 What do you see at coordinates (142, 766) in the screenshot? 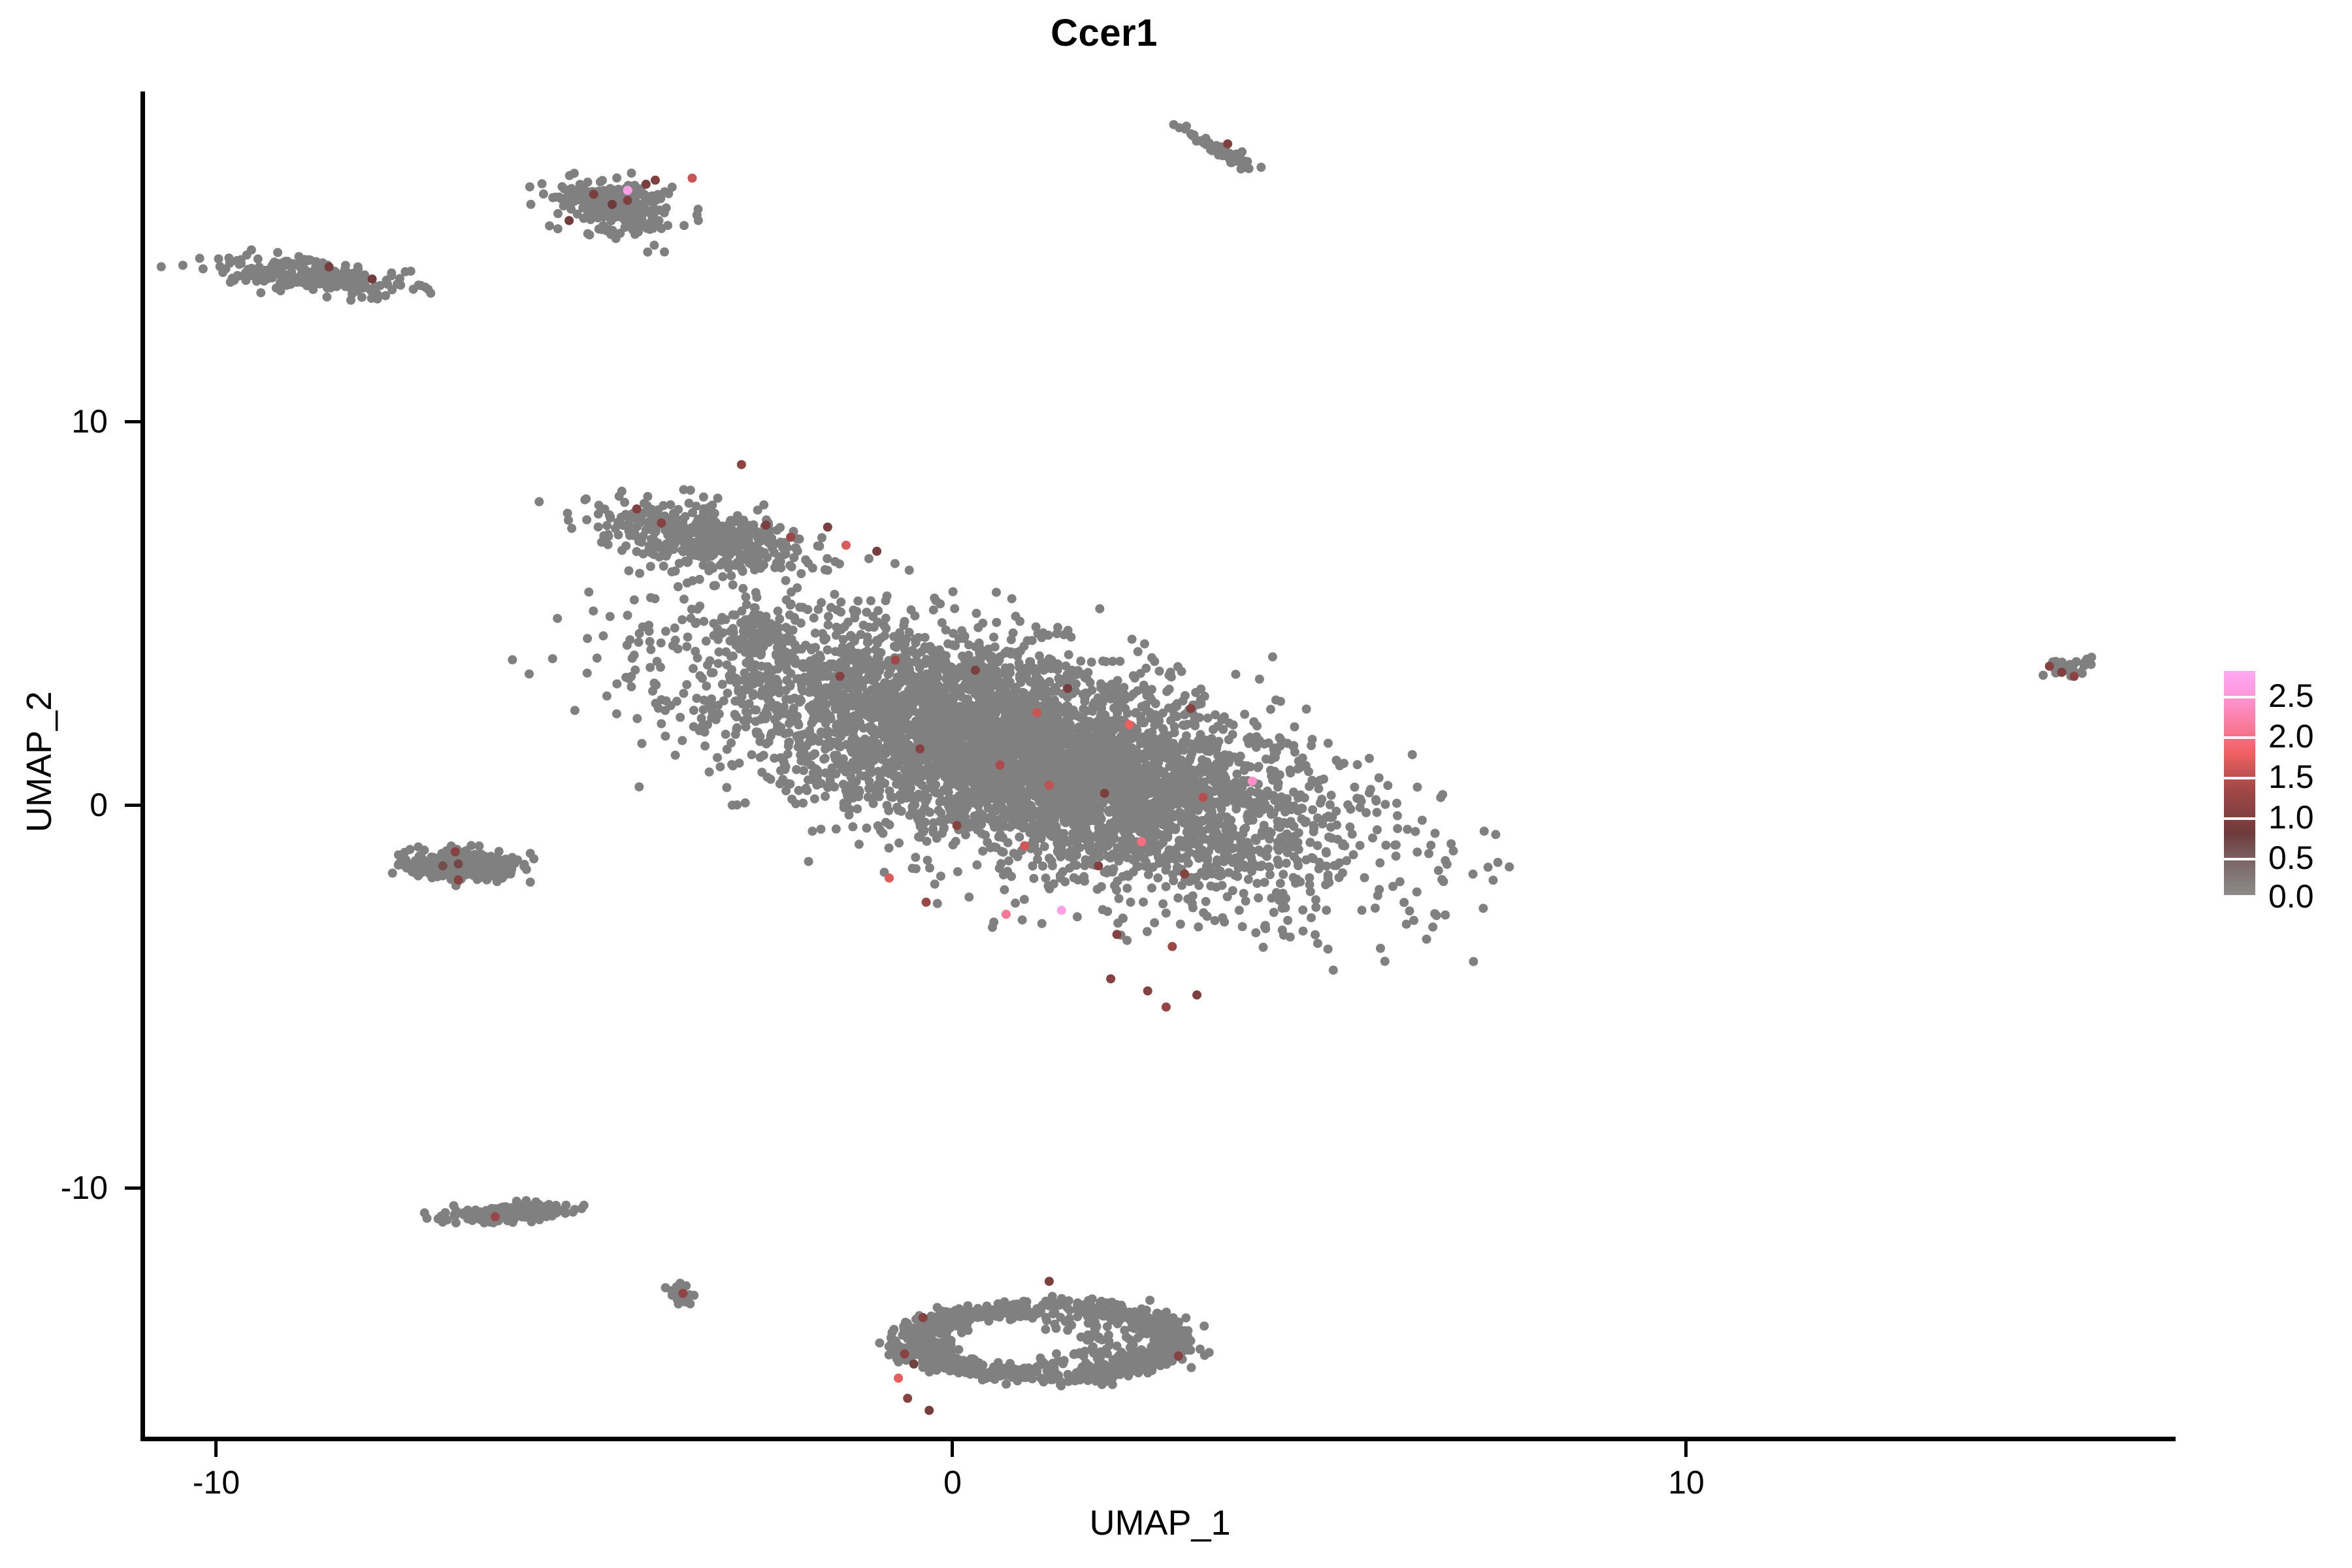
I see `y-axis-line` at bounding box center [142, 766].